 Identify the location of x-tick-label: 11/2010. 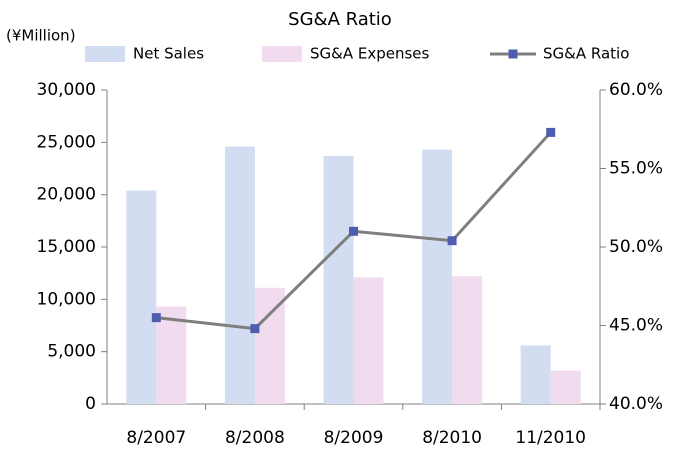
(550, 438).